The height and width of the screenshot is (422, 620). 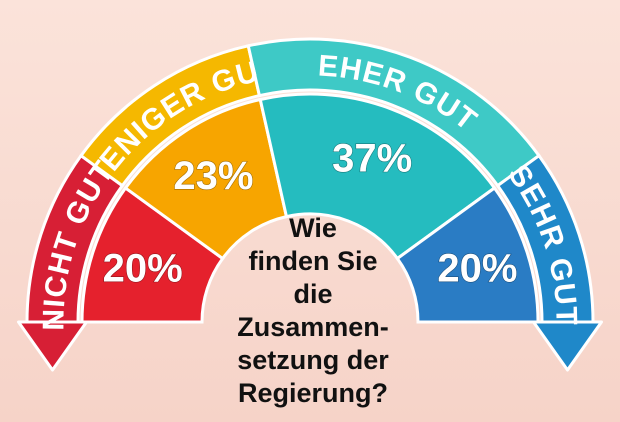 I want to click on value-label: 37%, so click(x=372, y=158).